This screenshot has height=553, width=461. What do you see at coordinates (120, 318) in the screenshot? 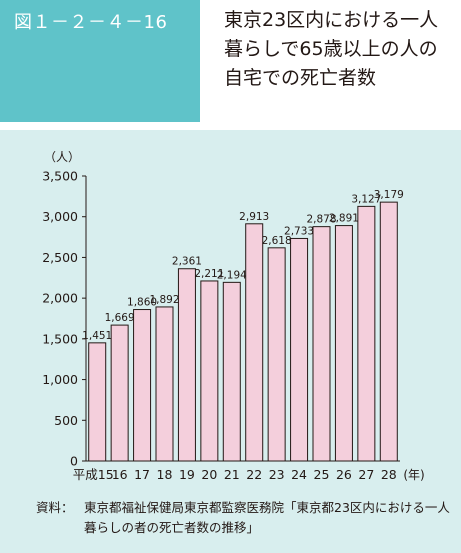
I see `bar-value-label: 1,669` at bounding box center [120, 318].